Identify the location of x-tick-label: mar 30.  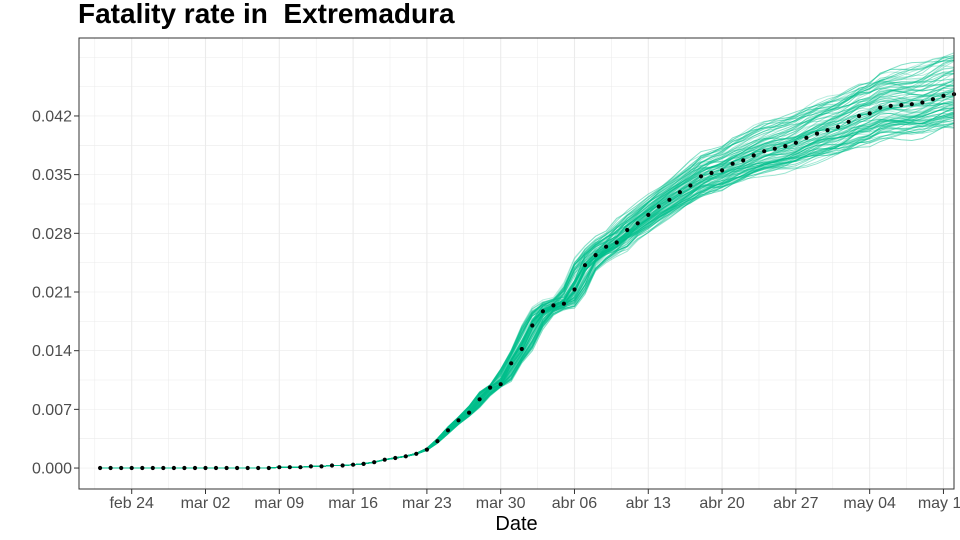
(501, 503).